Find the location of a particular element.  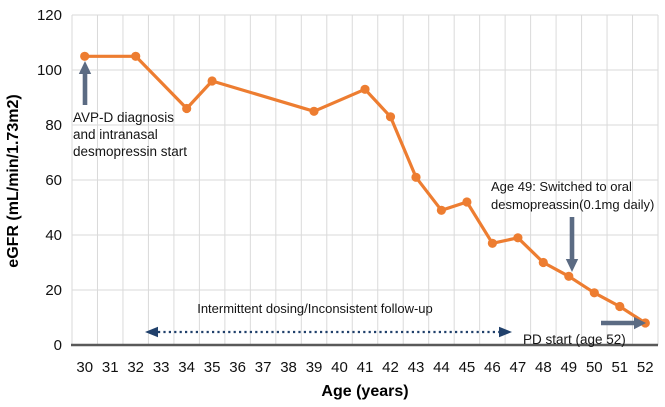

x-tick-label: 48 is located at coordinates (543, 367).